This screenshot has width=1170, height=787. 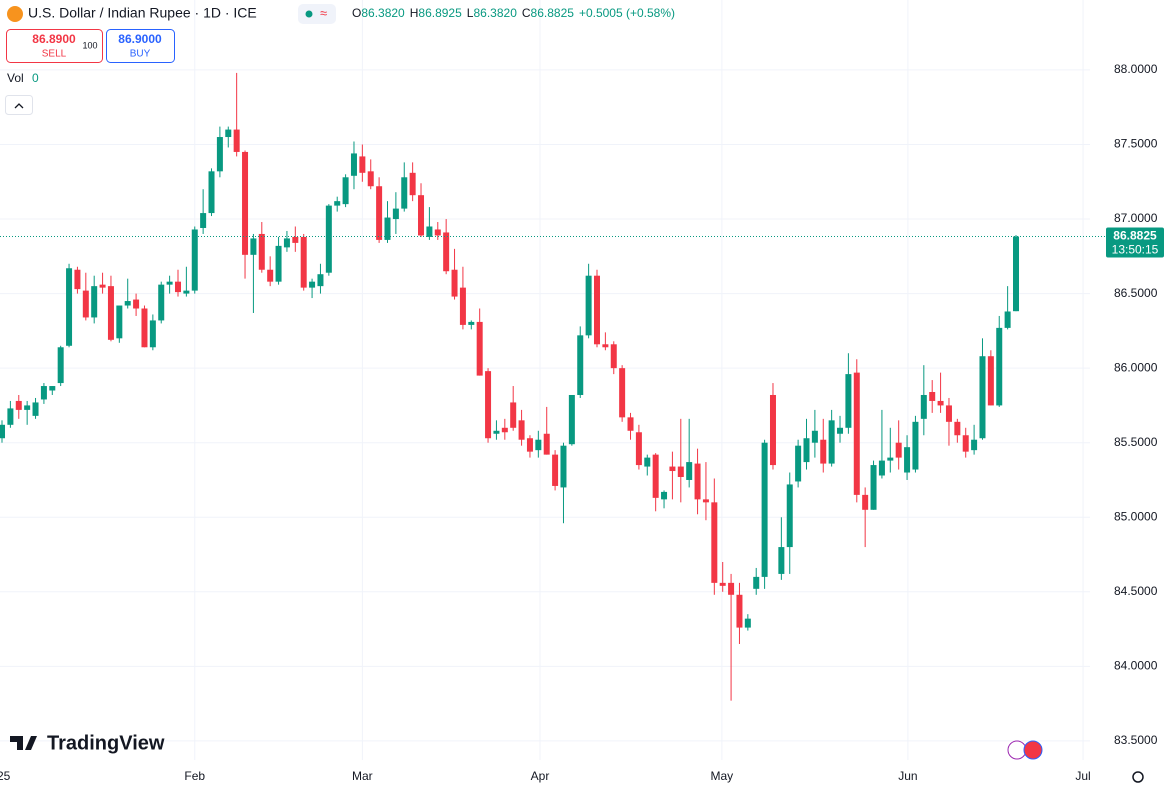 I want to click on sell-button, so click(x=54, y=46).